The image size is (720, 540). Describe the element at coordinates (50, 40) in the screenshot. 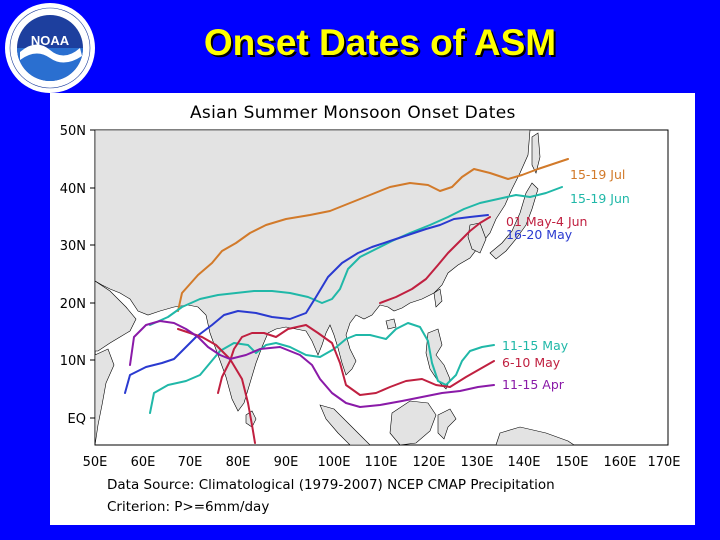

I see `logo-text: NOAA` at that location.